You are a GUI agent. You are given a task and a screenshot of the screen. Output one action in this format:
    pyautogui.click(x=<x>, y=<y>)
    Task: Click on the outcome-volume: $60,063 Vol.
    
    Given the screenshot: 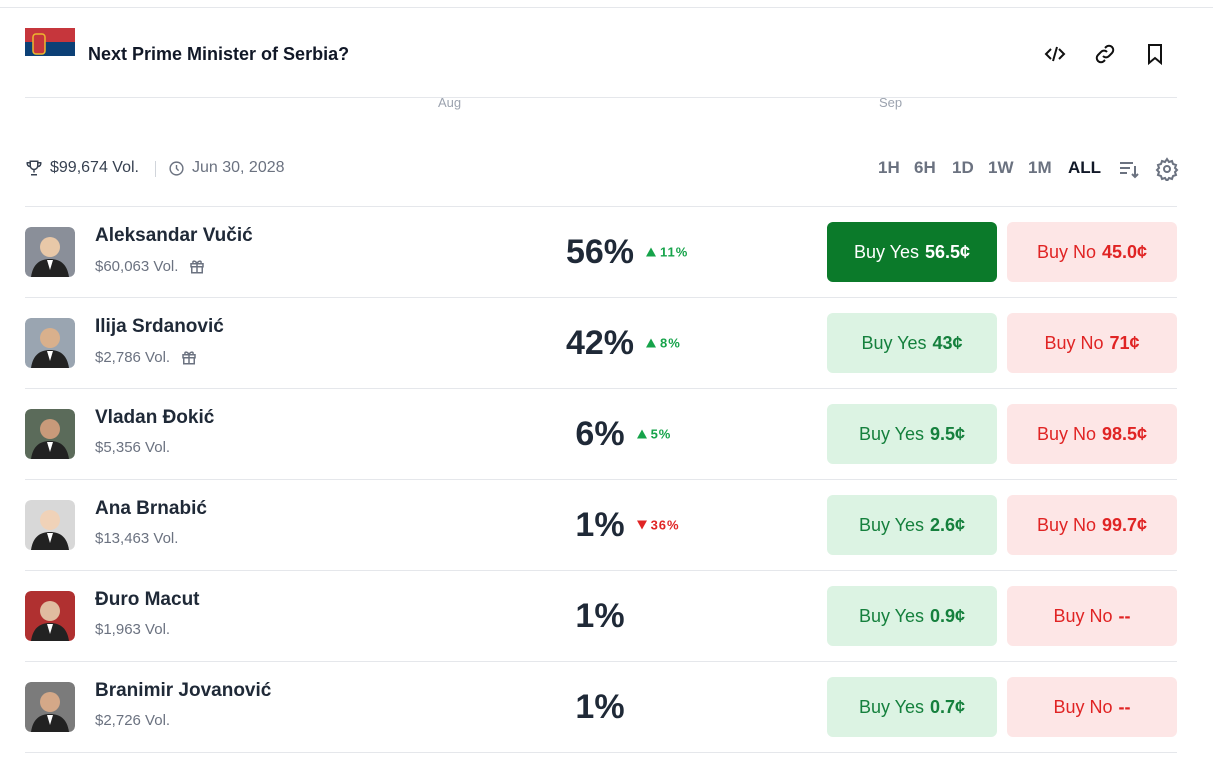 What is the action you would take?
    pyautogui.click(x=137, y=266)
    